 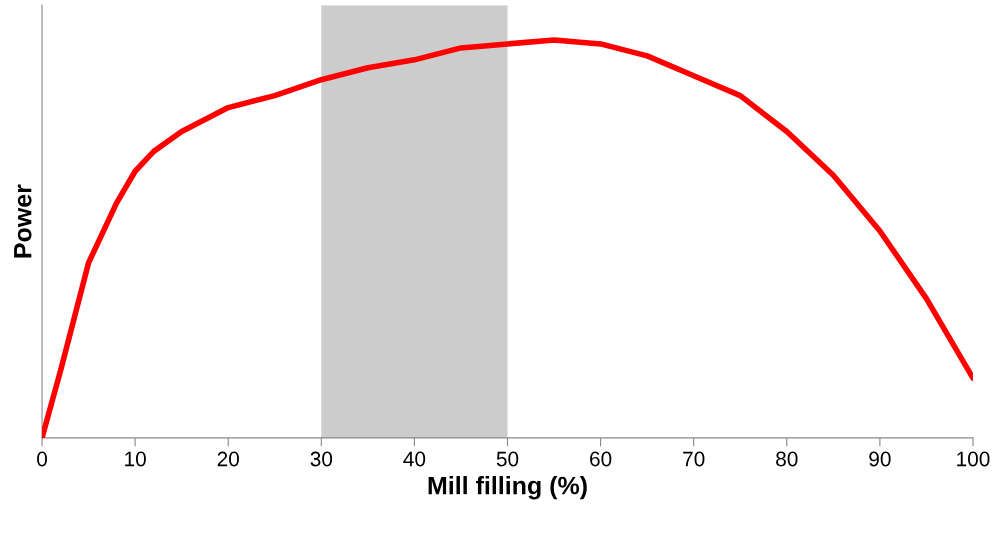 I want to click on x-tick-label: 20, so click(x=228, y=459).